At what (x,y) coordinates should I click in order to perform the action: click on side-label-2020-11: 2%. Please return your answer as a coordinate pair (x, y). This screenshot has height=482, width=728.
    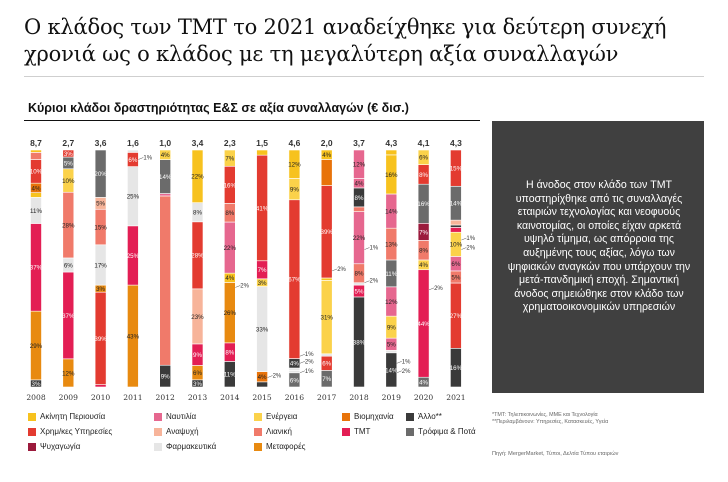
    Looking at the image, I should click on (438, 289).